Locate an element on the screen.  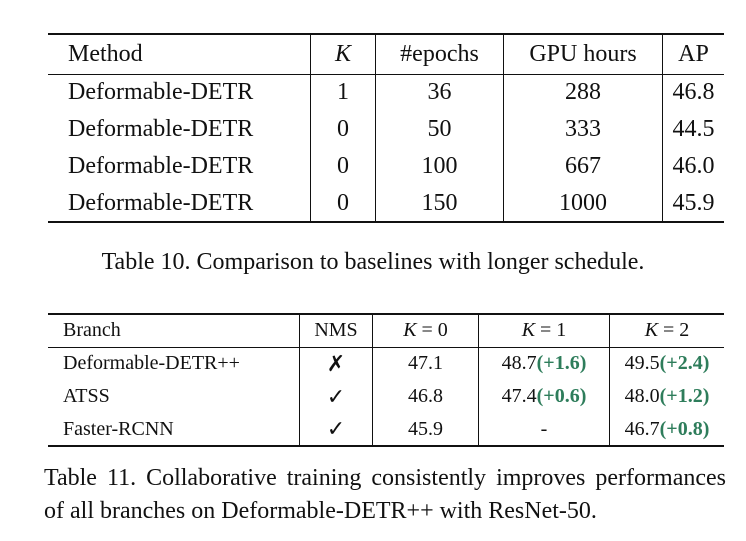
cell-k2: 48.0(+1.2) is located at coordinates (666, 396).